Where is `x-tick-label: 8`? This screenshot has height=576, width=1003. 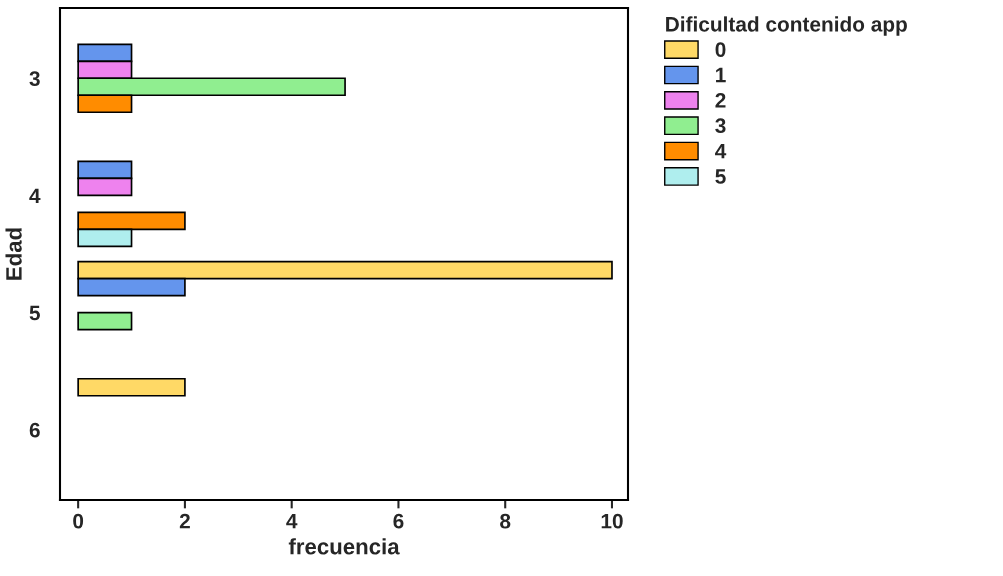
x-tick-label: 8 is located at coordinates (505, 521).